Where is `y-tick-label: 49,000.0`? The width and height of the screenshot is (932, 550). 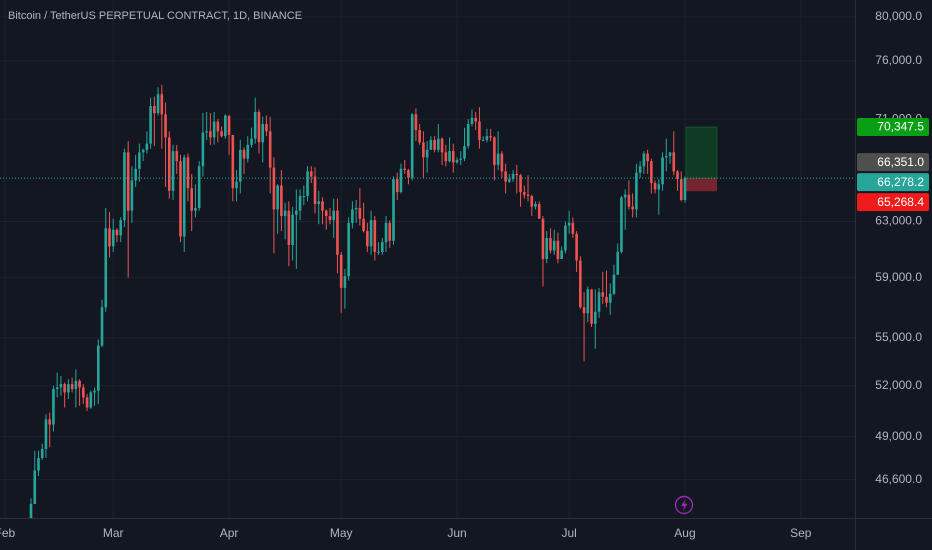 y-tick-label: 49,000.0 is located at coordinates (898, 436).